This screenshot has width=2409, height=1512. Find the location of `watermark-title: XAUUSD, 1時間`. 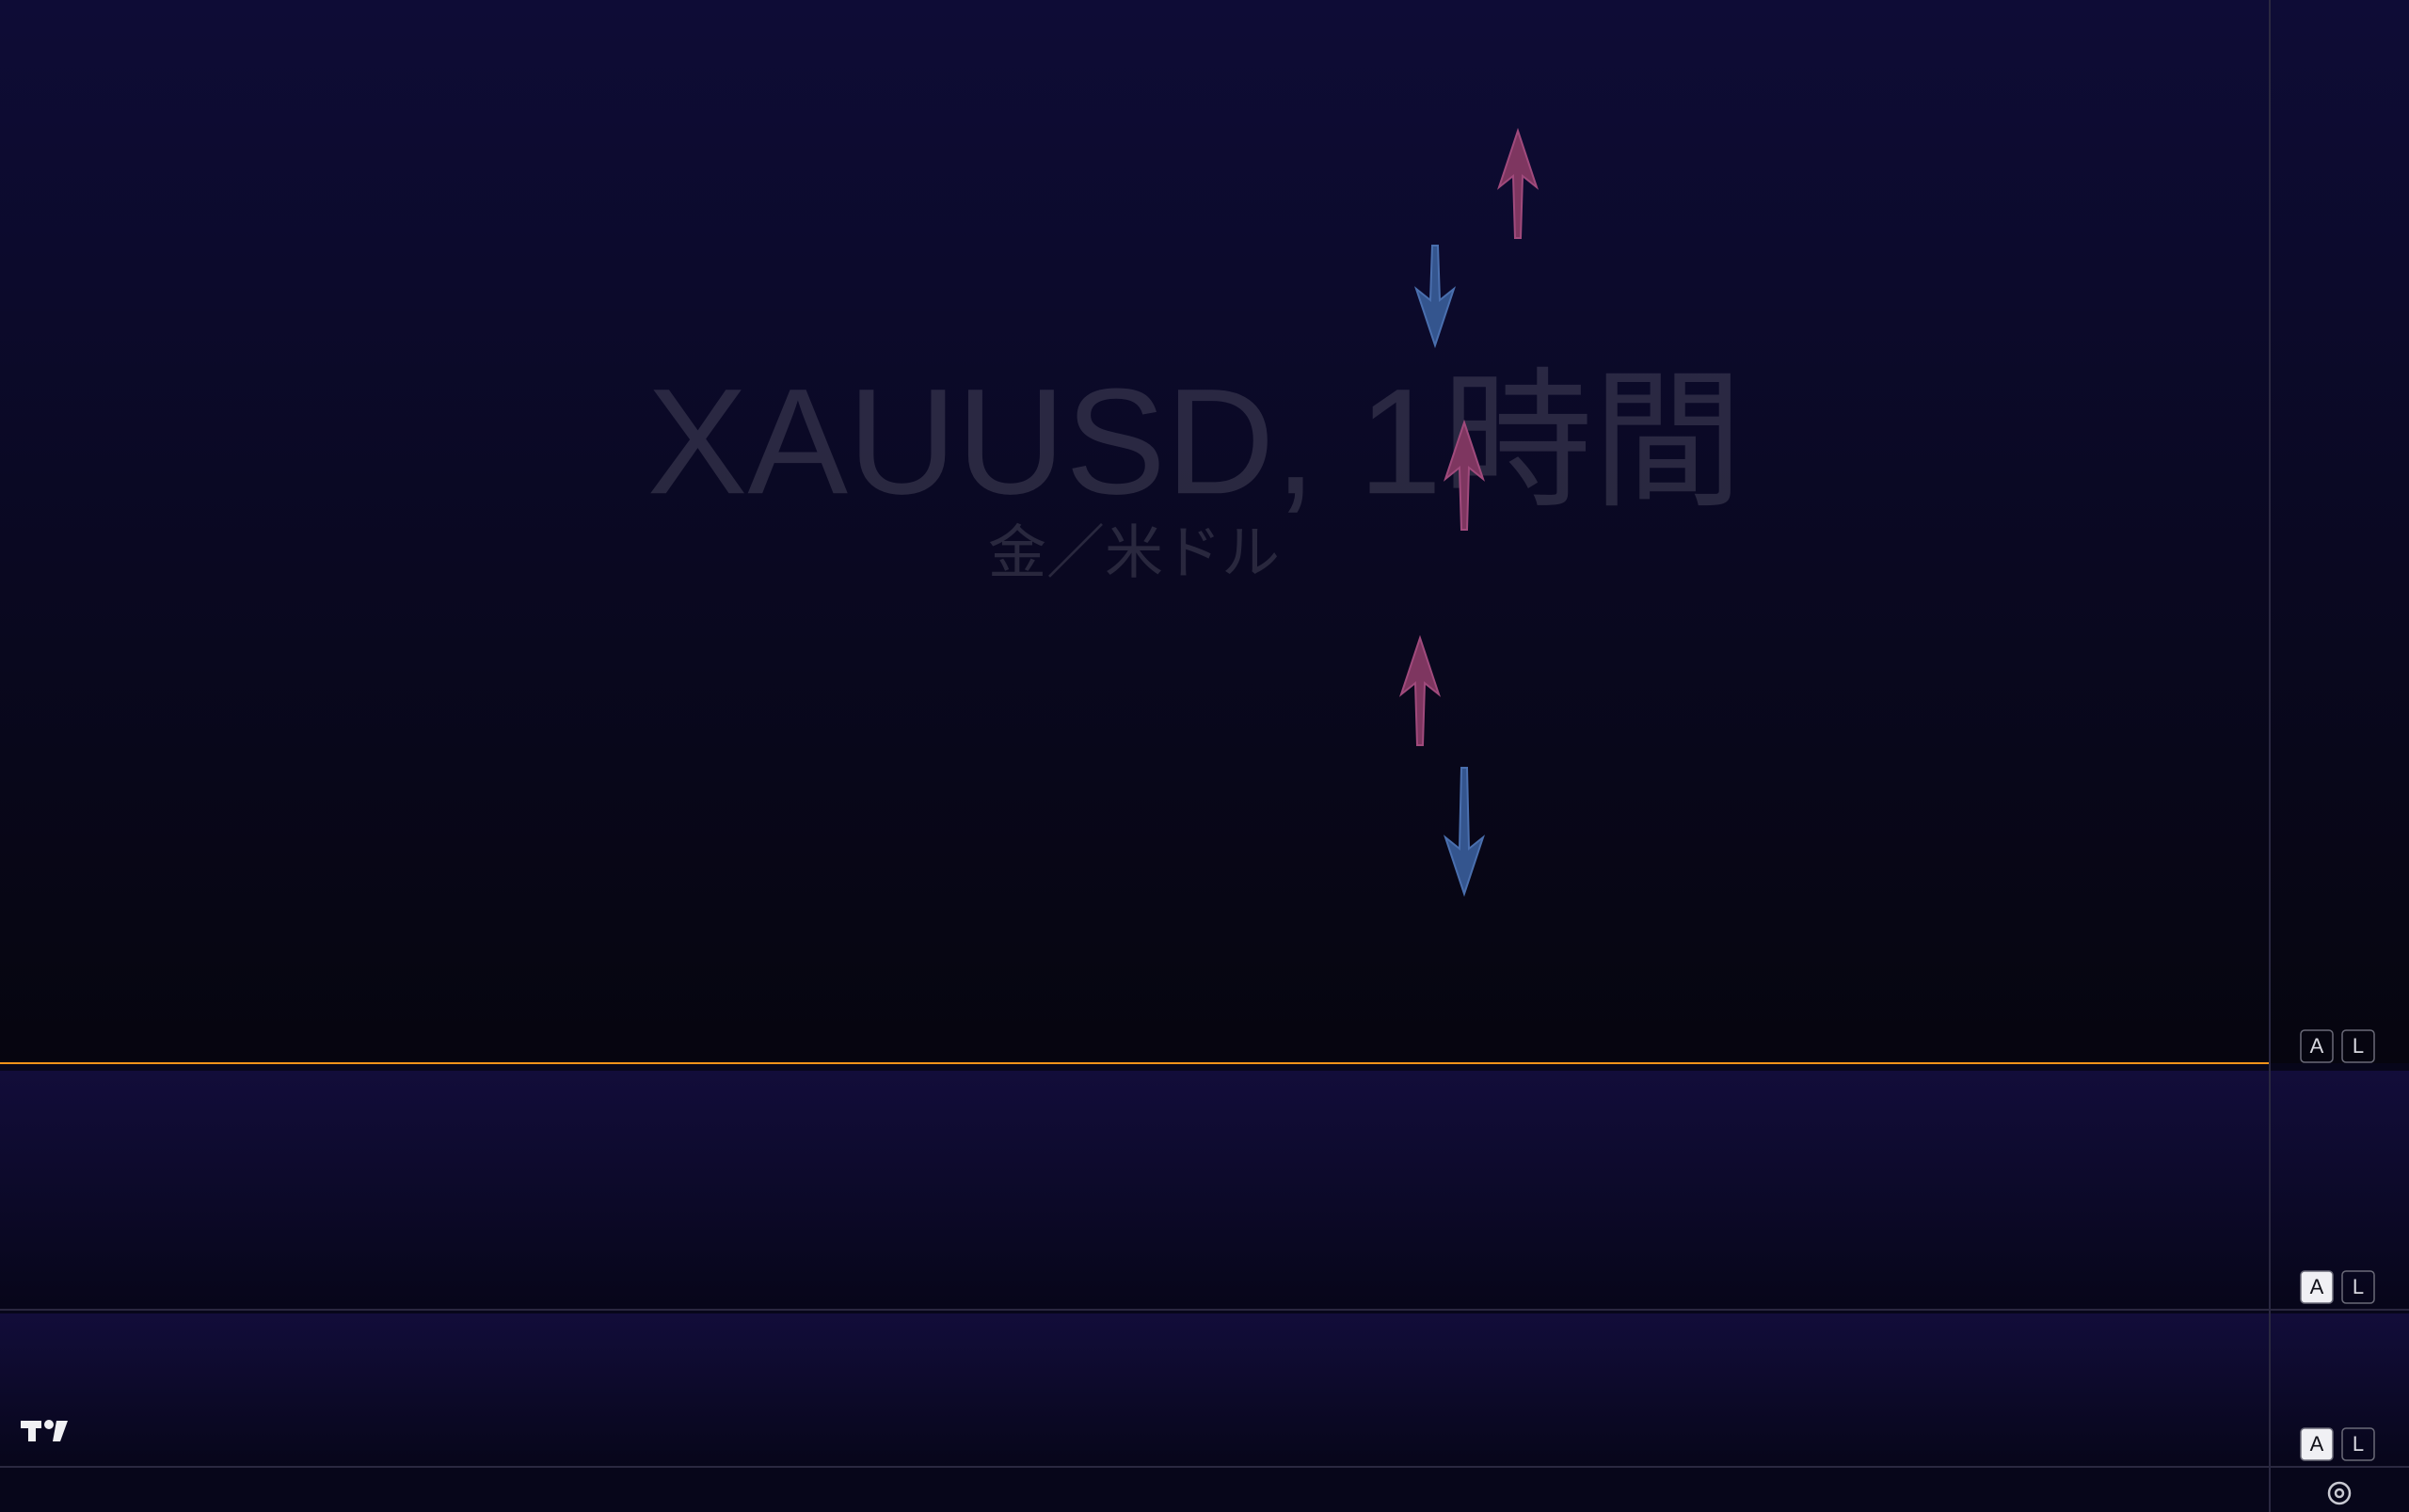

watermark-title: XAUUSD, 1時間 is located at coordinates (1196, 441).